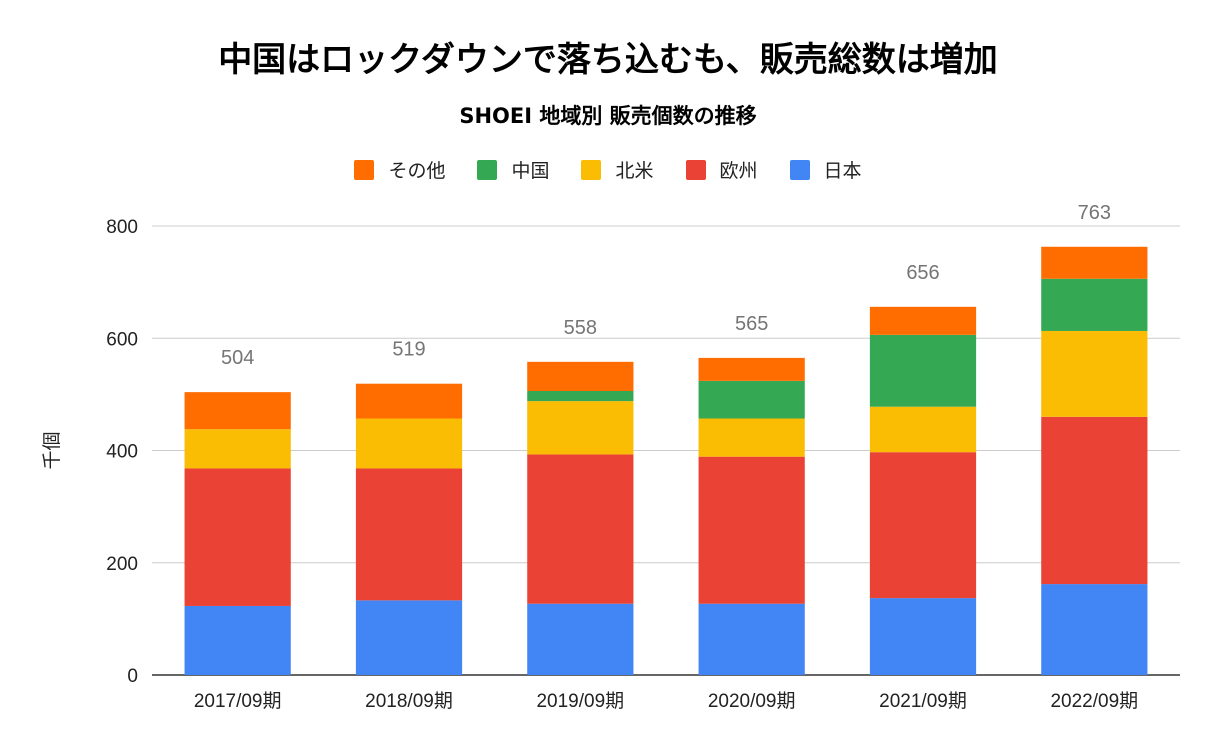 The width and height of the screenshot is (1216, 752). What do you see at coordinates (409, 701) in the screenshot?
I see `x-tick-label: 2018/09期` at bounding box center [409, 701].